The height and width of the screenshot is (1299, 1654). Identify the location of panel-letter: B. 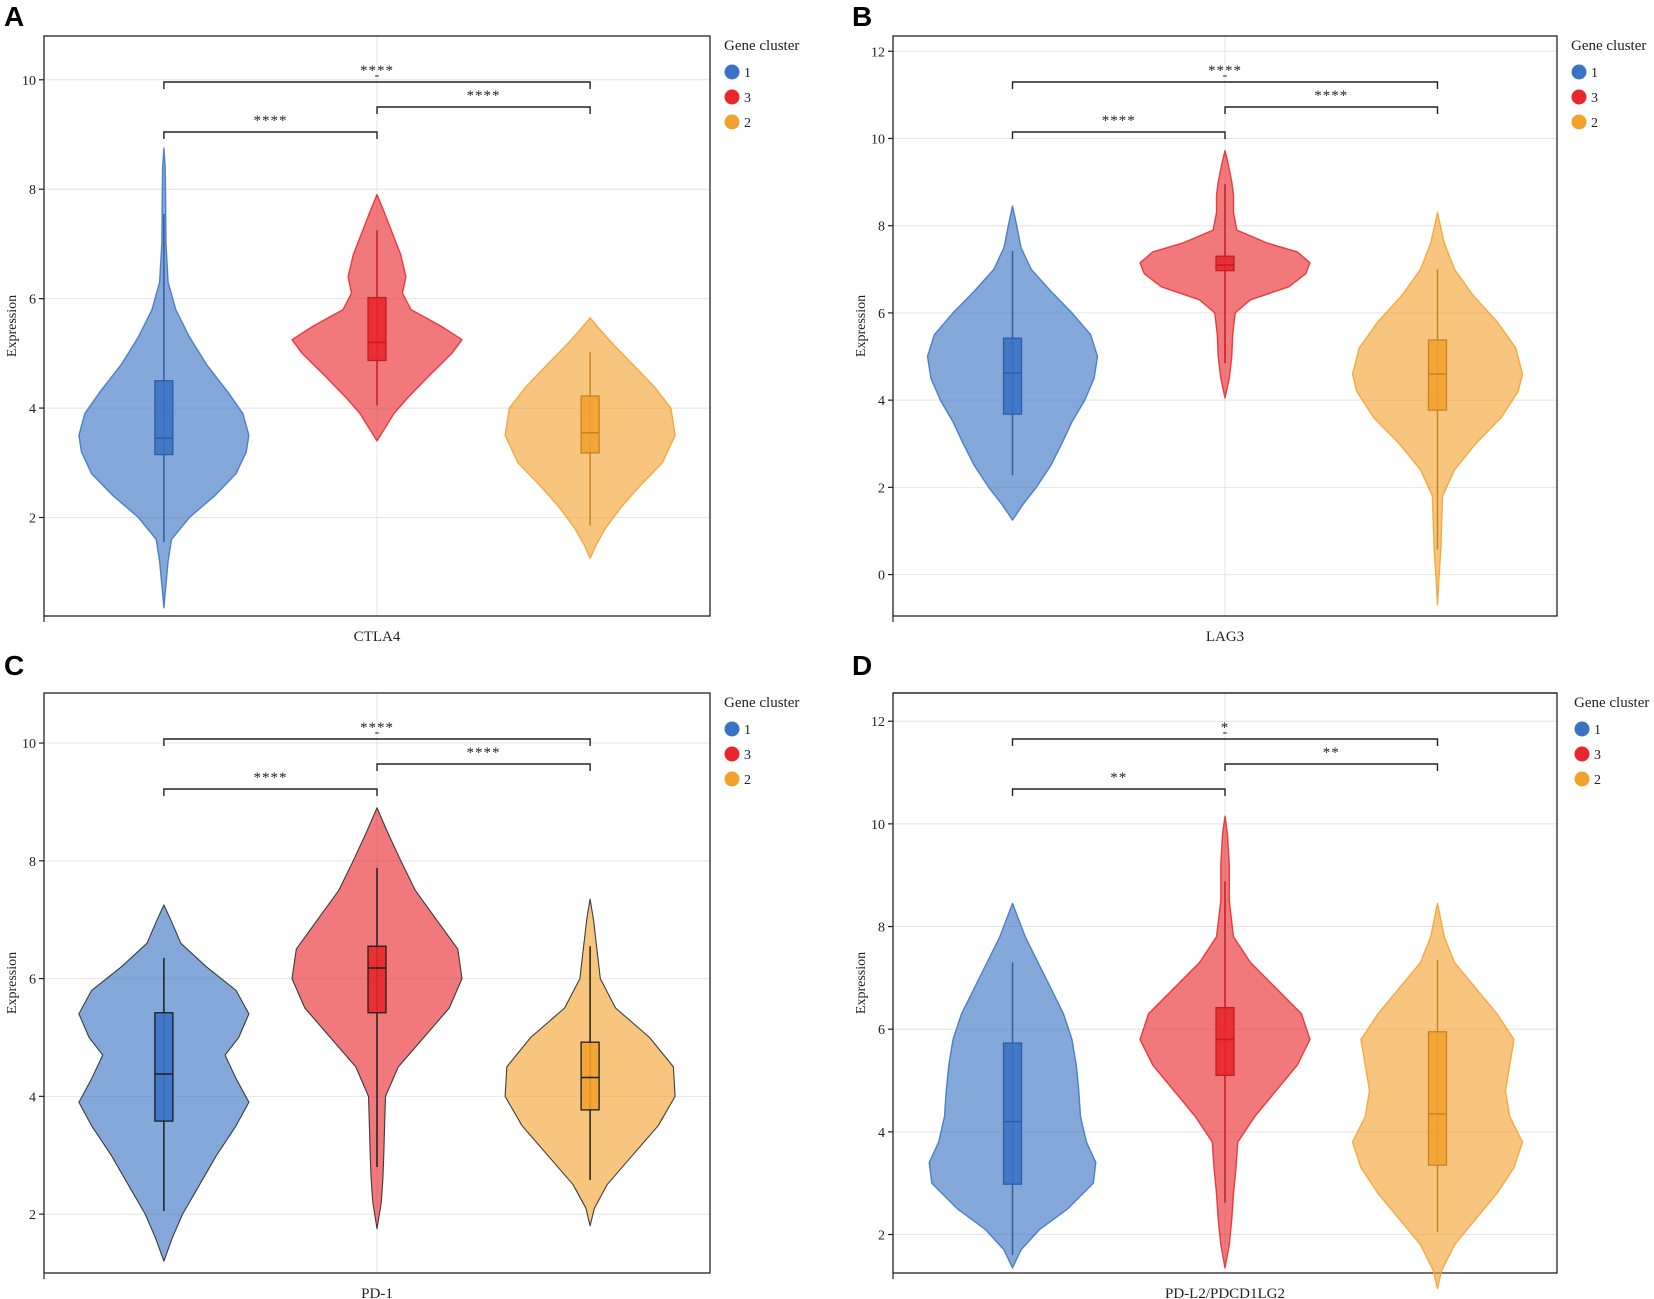
(862, 16).